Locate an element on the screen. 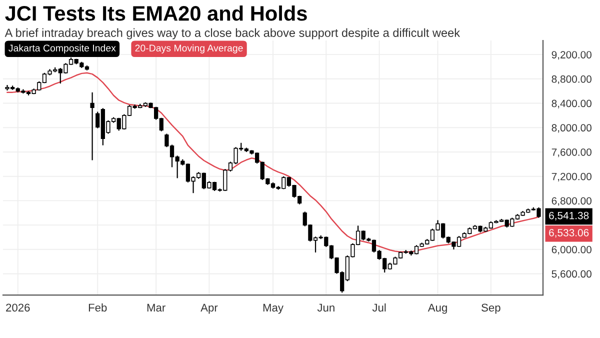 The width and height of the screenshot is (600, 338). x-tick-label: Sep is located at coordinates (491, 309).